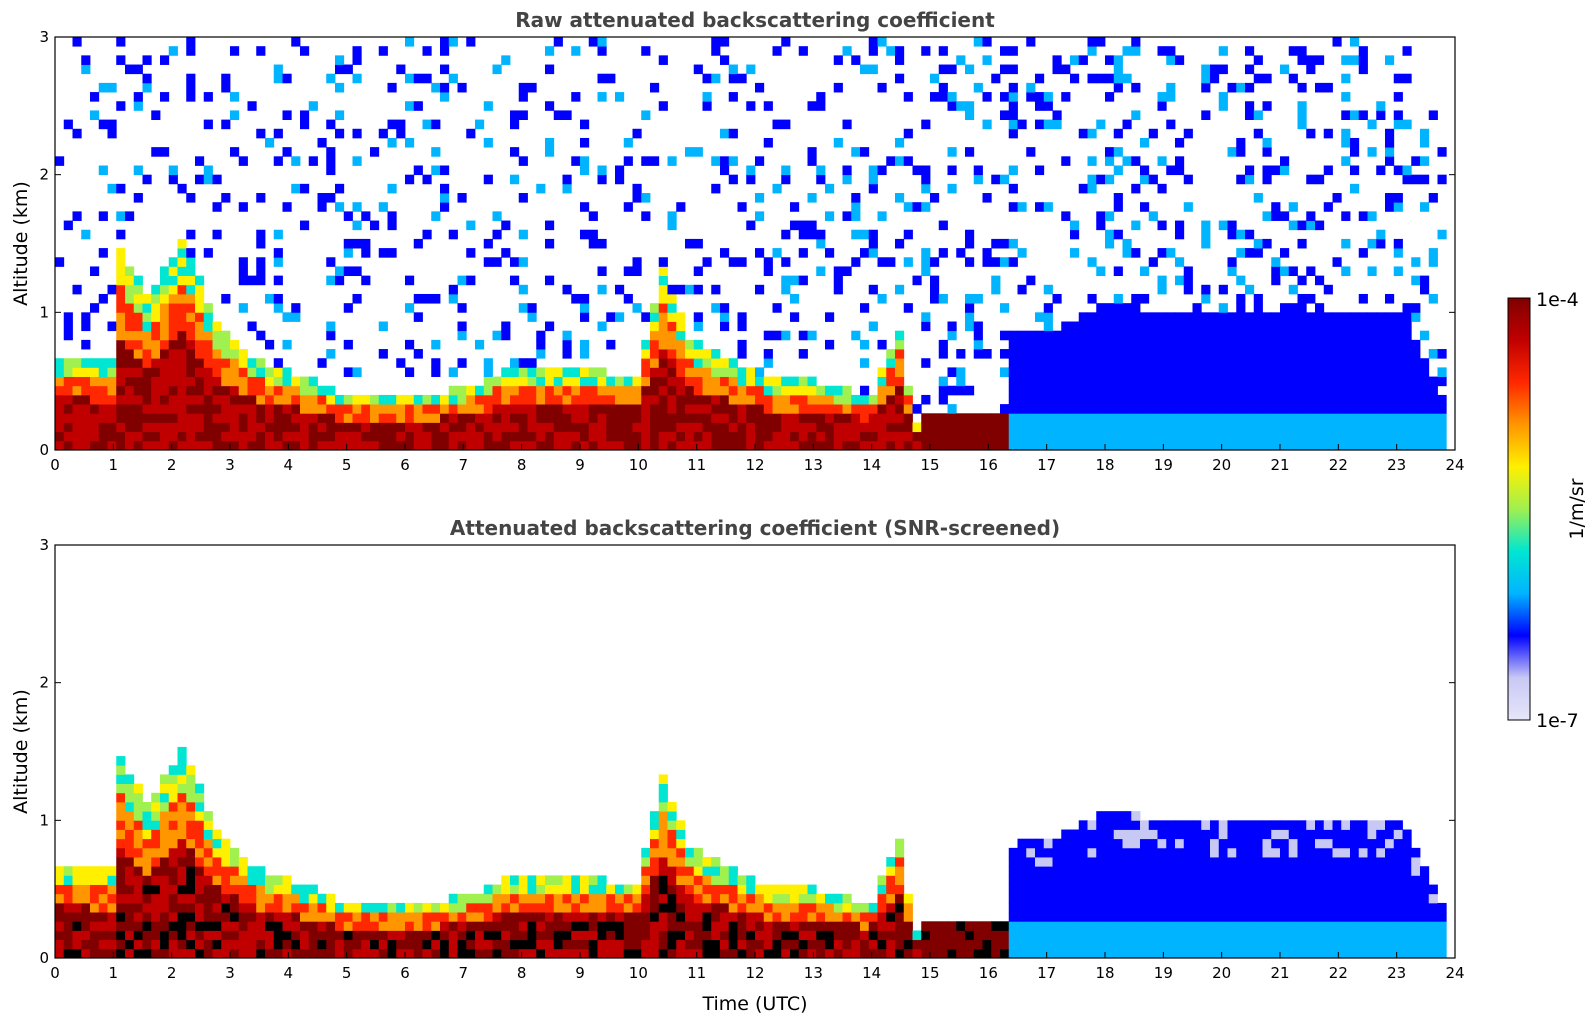 The image size is (1595, 1020). What do you see at coordinates (1557, 300) in the screenshot?
I see `colorbar-max-label: 1e-4` at bounding box center [1557, 300].